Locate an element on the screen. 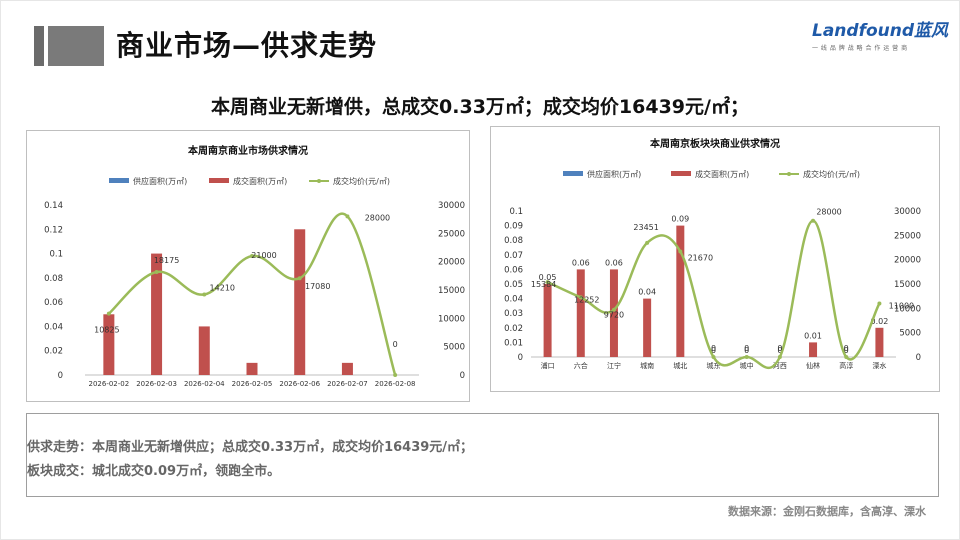  brand-logo: Landfound蓝风 一 线 品 牌 战 略 合 作 运 营 商 is located at coordinates (880, 34).